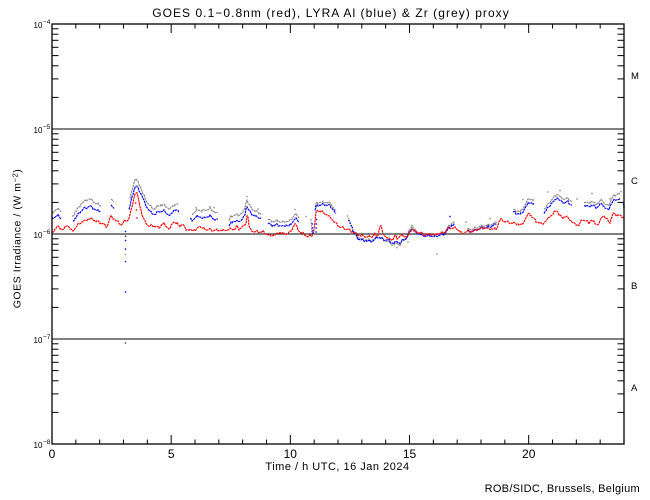 Image resolution: width=650 pixels, height=500 pixels. What do you see at coordinates (337, 467) in the screenshot?
I see `svg-text: Time / h UTC, 16 Jan 2024` at bounding box center [337, 467].